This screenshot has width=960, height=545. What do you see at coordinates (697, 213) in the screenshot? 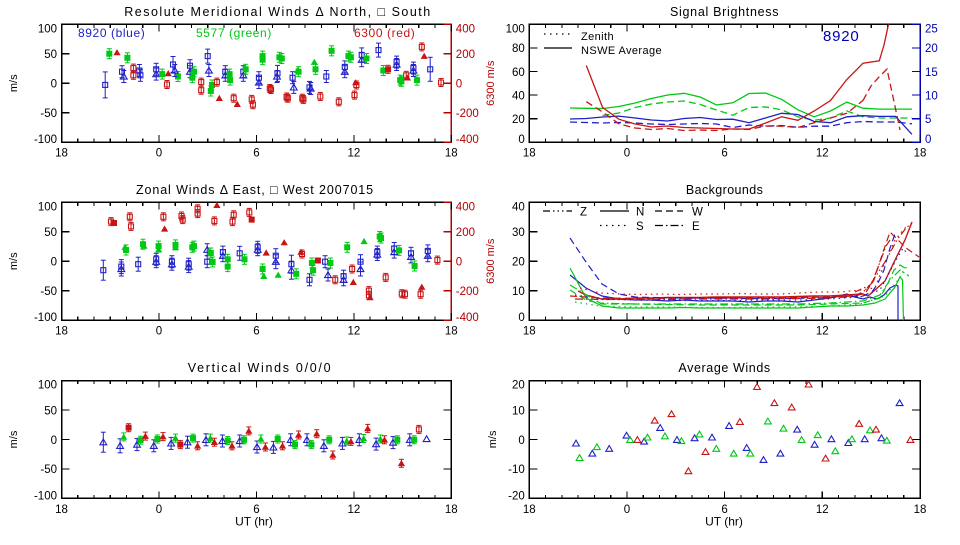
I see `svg-text: W` at bounding box center [697, 213].